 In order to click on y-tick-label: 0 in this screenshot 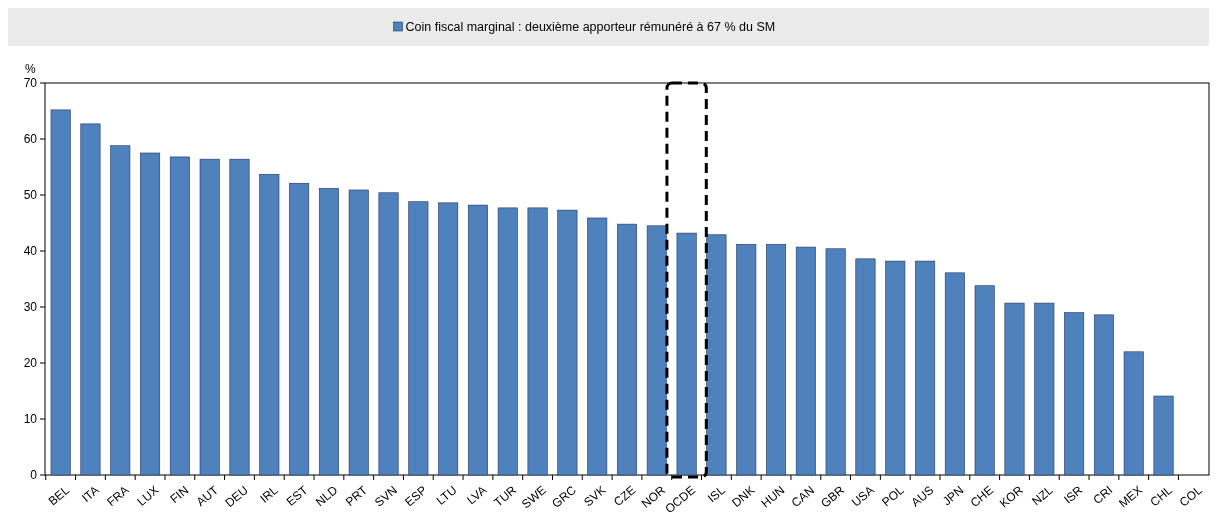, I will do `click(34, 475)`.